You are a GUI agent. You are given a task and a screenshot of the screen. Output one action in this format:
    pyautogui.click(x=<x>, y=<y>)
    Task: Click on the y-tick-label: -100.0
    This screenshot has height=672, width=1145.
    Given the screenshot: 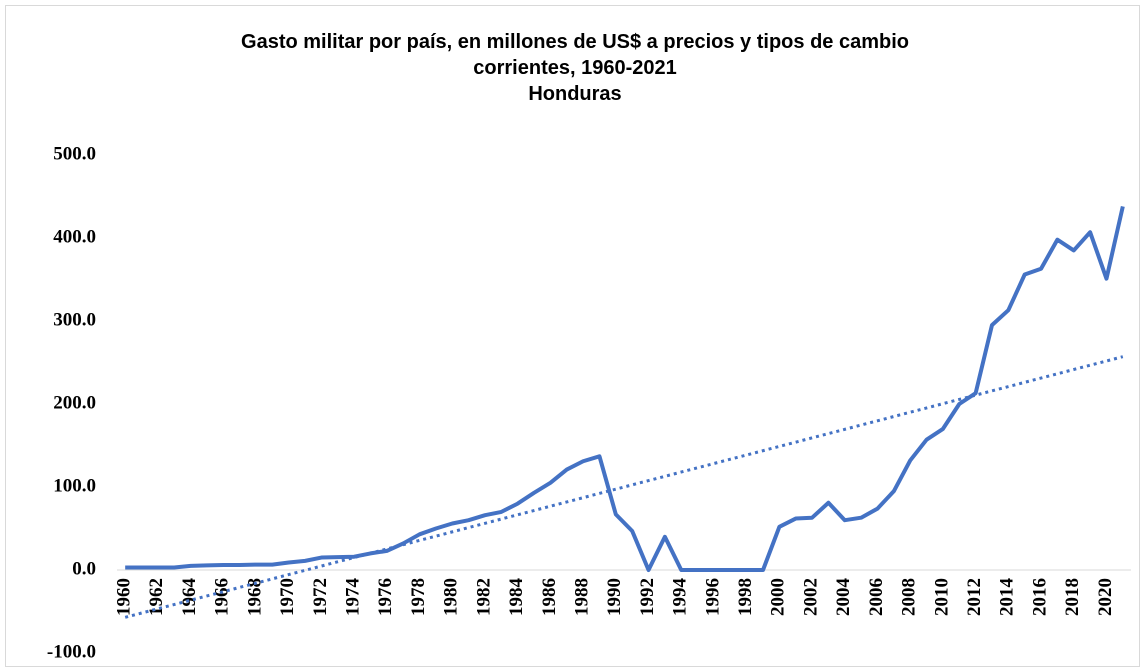 What is the action you would take?
    pyautogui.click(x=71, y=651)
    